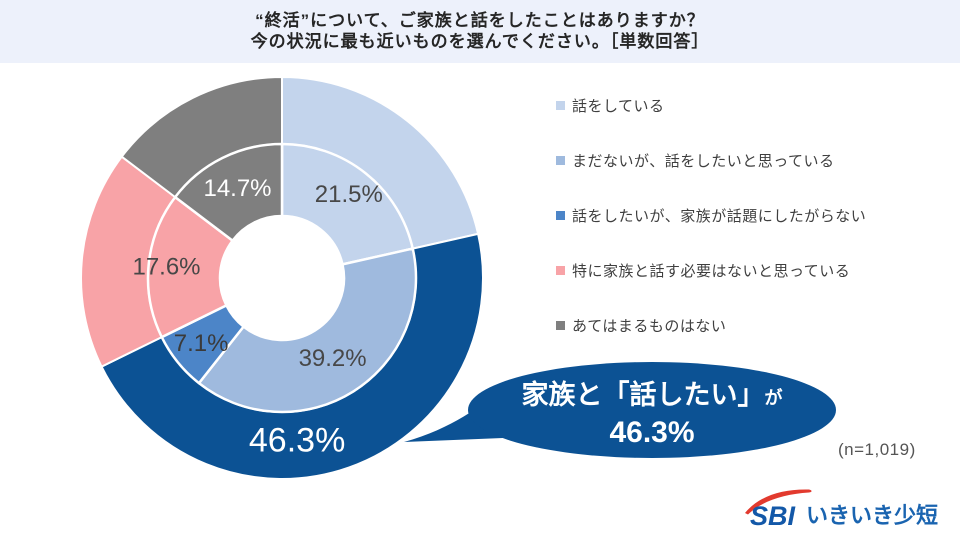 The image size is (960, 540). Describe the element at coordinates (652, 394) in the screenshot. I see `callout-line1: 家族と「話したい」が` at that location.